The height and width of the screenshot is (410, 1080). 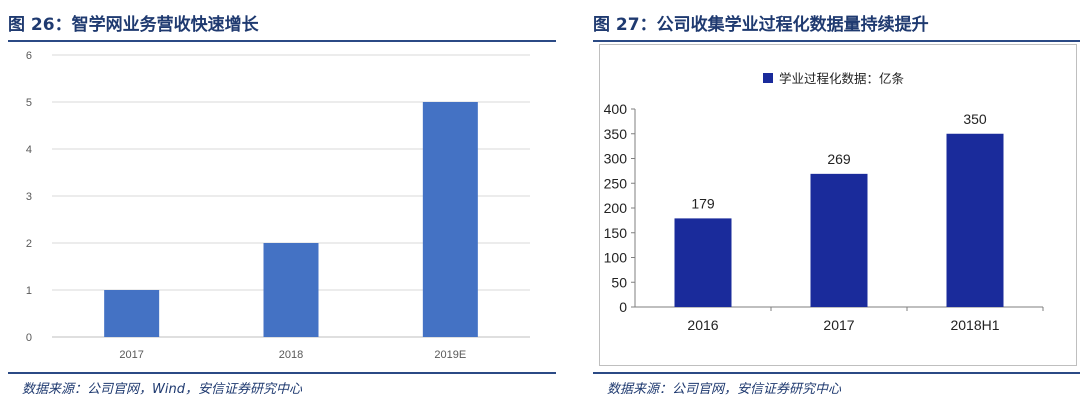 I want to click on y-tick-label: 5, so click(x=29, y=103).